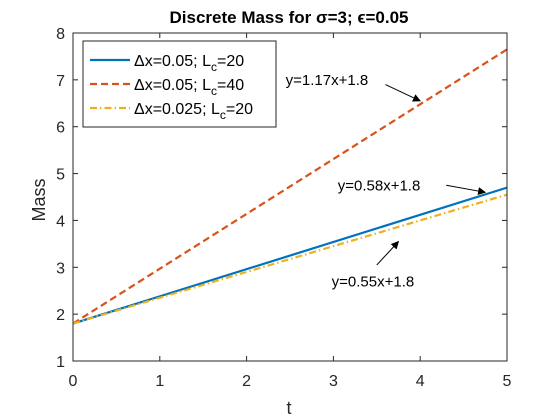 The height and width of the screenshot is (420, 560). Describe the element at coordinates (507, 381) in the screenshot. I see `x-tick-label: 5` at that location.